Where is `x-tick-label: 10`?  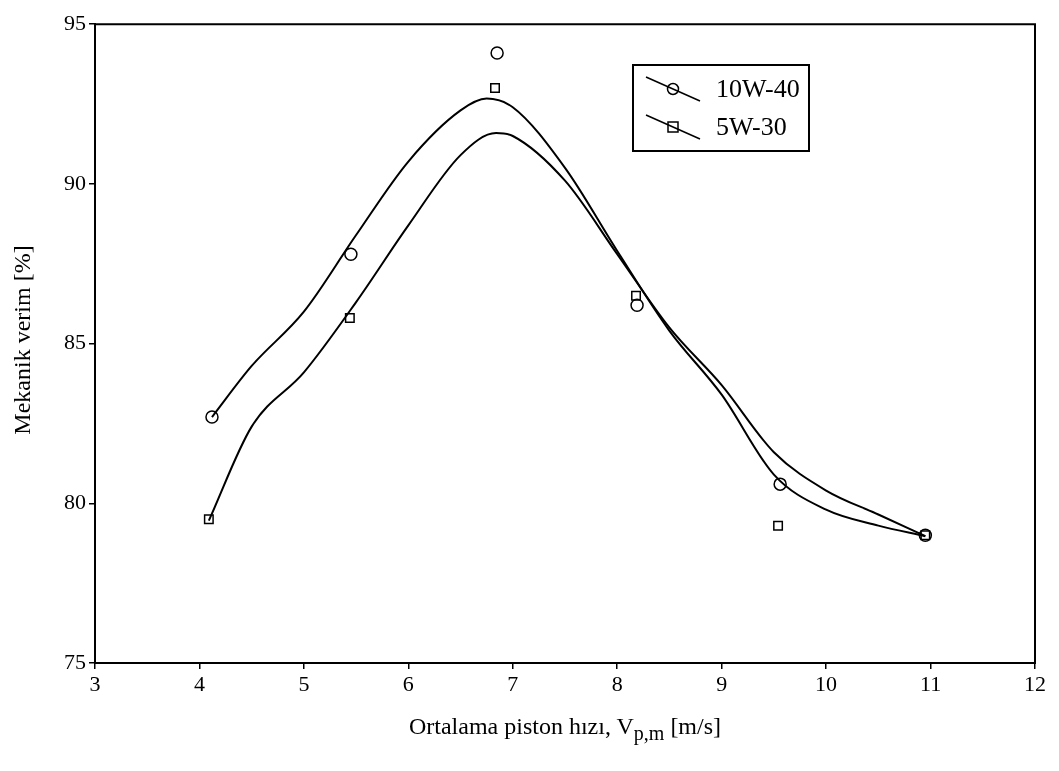
x-tick-label: 10 is located at coordinates (826, 683).